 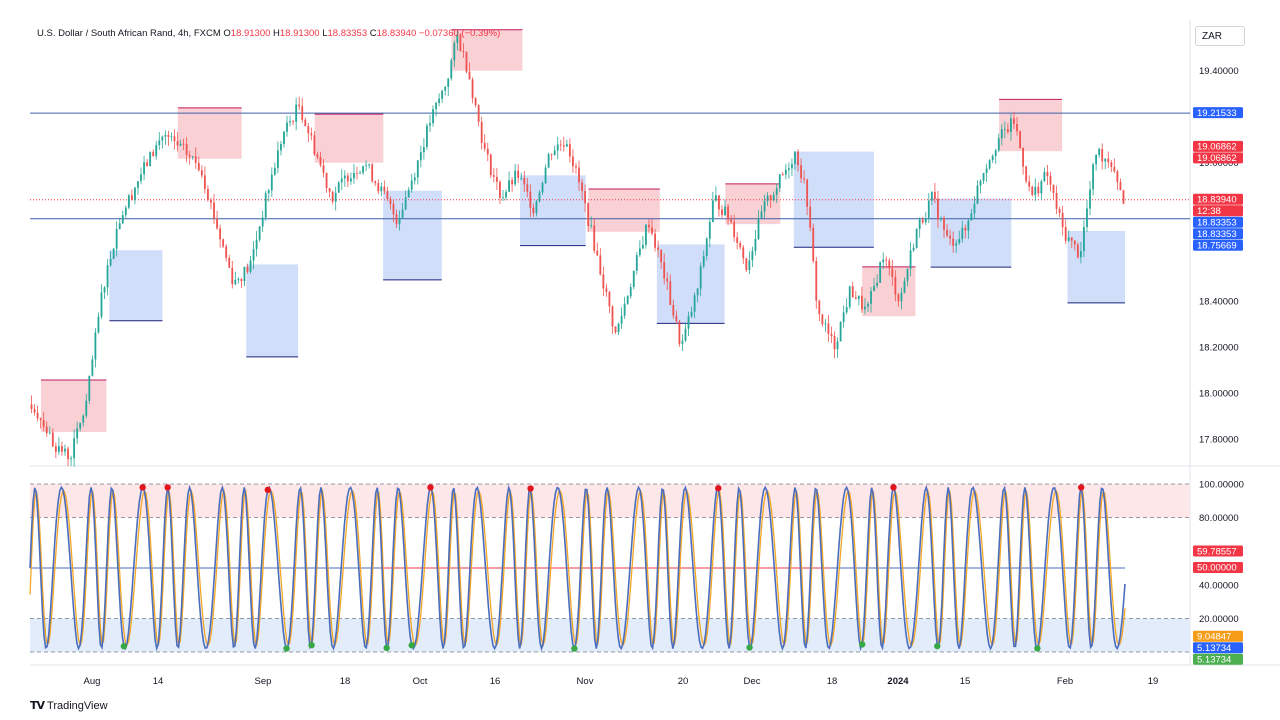 I want to click on time-axis-tick: 15, so click(x=965, y=681).